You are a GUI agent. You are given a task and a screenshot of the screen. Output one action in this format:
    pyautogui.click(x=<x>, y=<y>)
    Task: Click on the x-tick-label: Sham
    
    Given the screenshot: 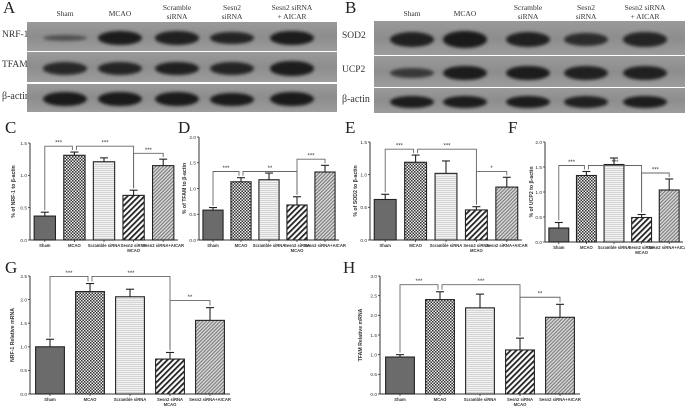 What is the action you would take?
    pyautogui.click(x=50, y=399)
    